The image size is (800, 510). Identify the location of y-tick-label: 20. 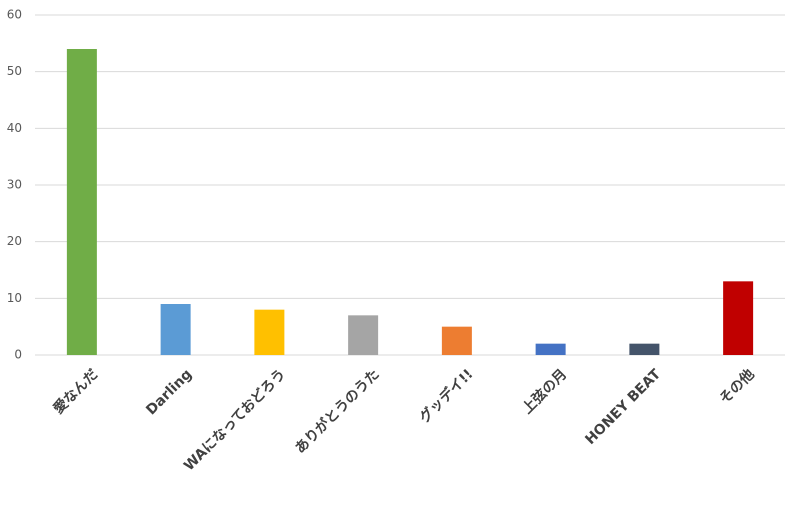
(14, 241).